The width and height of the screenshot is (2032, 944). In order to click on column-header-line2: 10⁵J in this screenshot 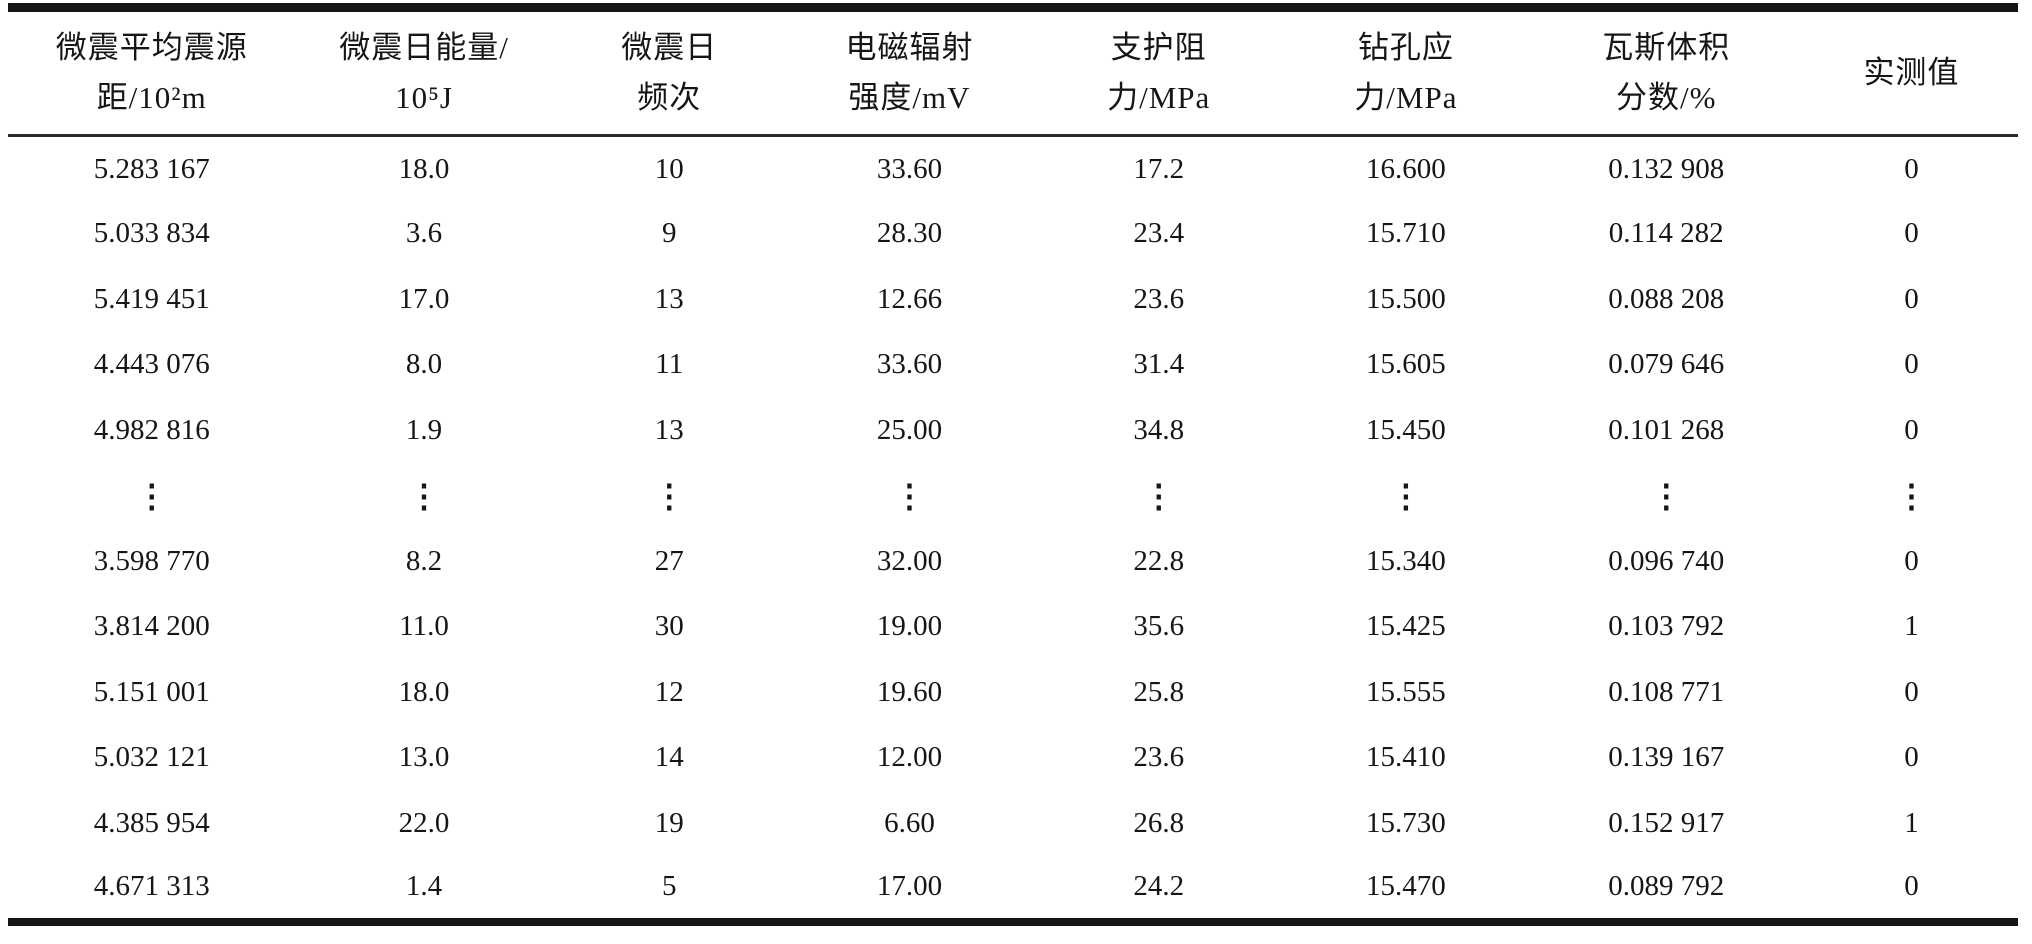, I will do `click(424, 97)`.